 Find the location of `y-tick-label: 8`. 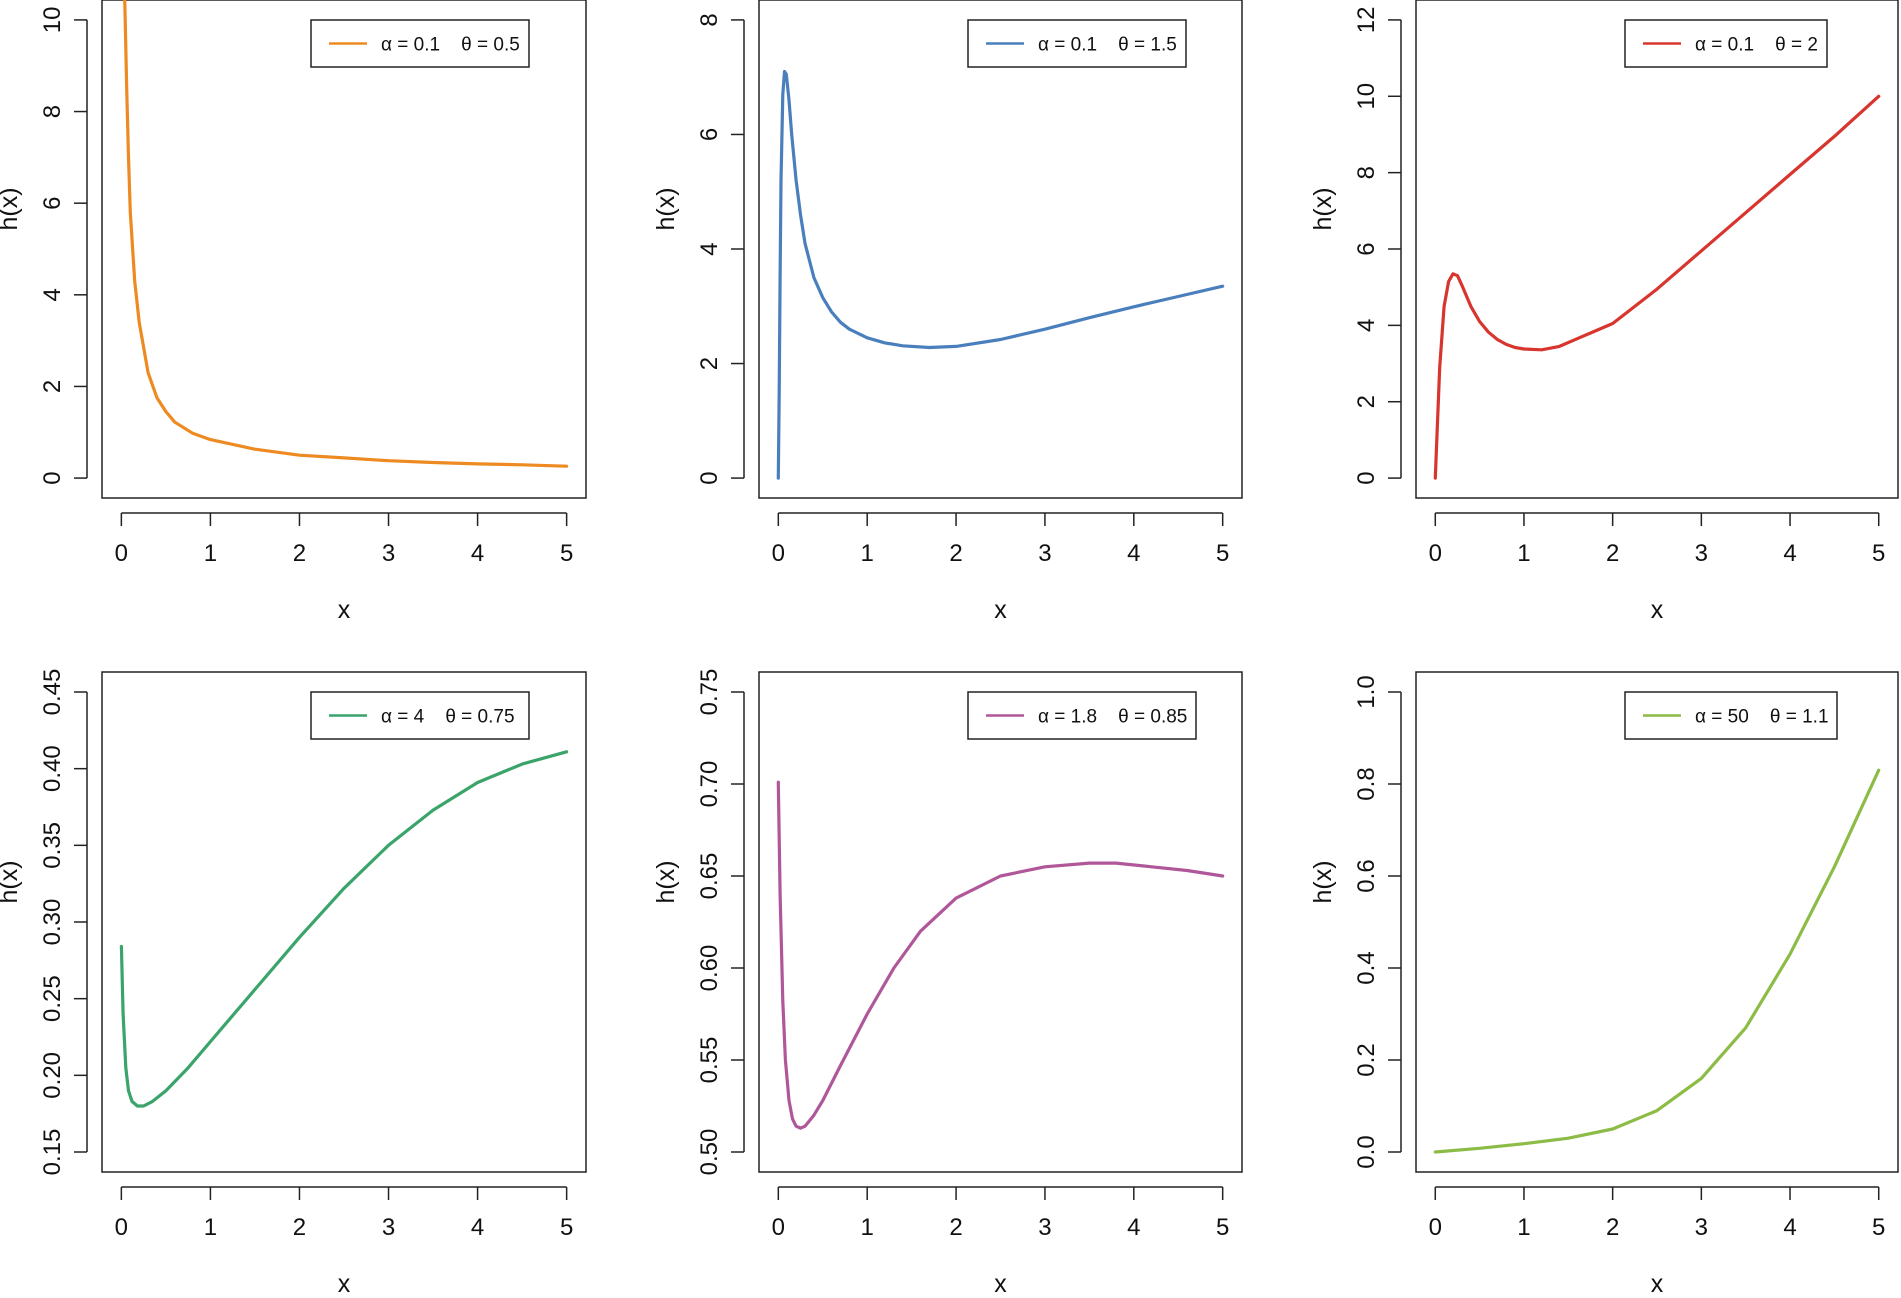

y-tick-label: 8 is located at coordinates (52, 111).